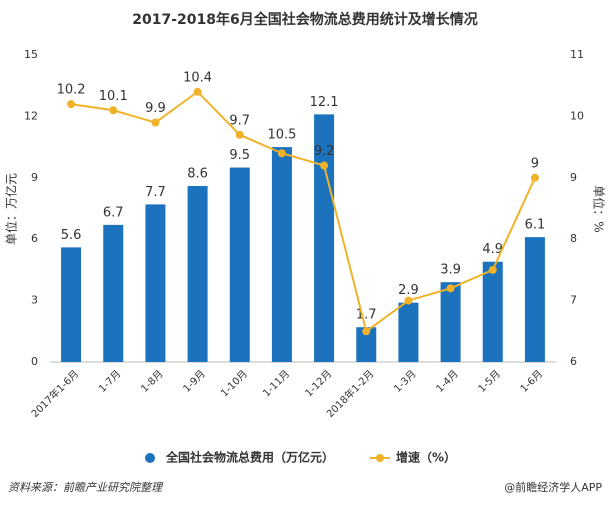 The height and width of the screenshot is (508, 610). Describe the element at coordinates (535, 225) in the screenshot. I see `bar-label: 6.1` at that location.